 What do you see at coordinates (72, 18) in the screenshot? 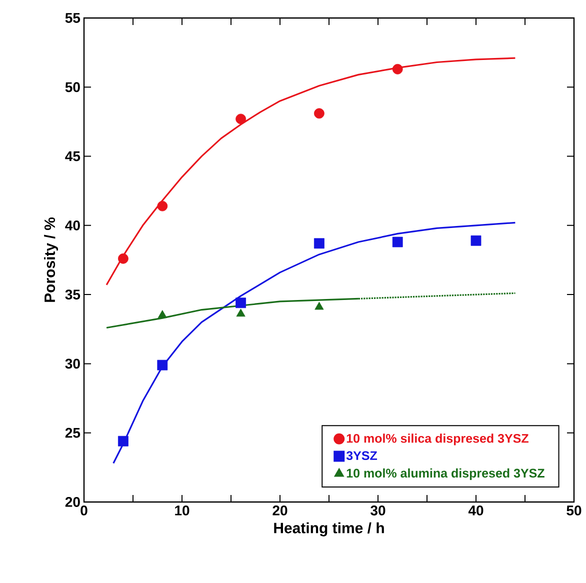
I see `y-tick-label: 55` at bounding box center [72, 18].